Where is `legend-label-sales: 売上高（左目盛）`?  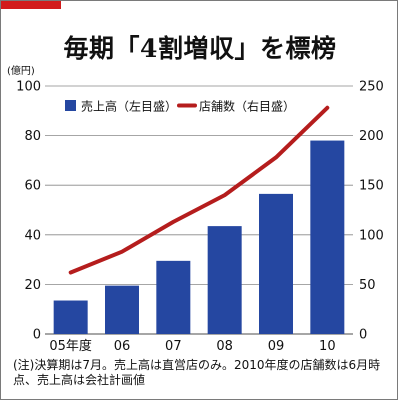
legend-label-sales: 売上高（左目盛） is located at coordinates (129, 106).